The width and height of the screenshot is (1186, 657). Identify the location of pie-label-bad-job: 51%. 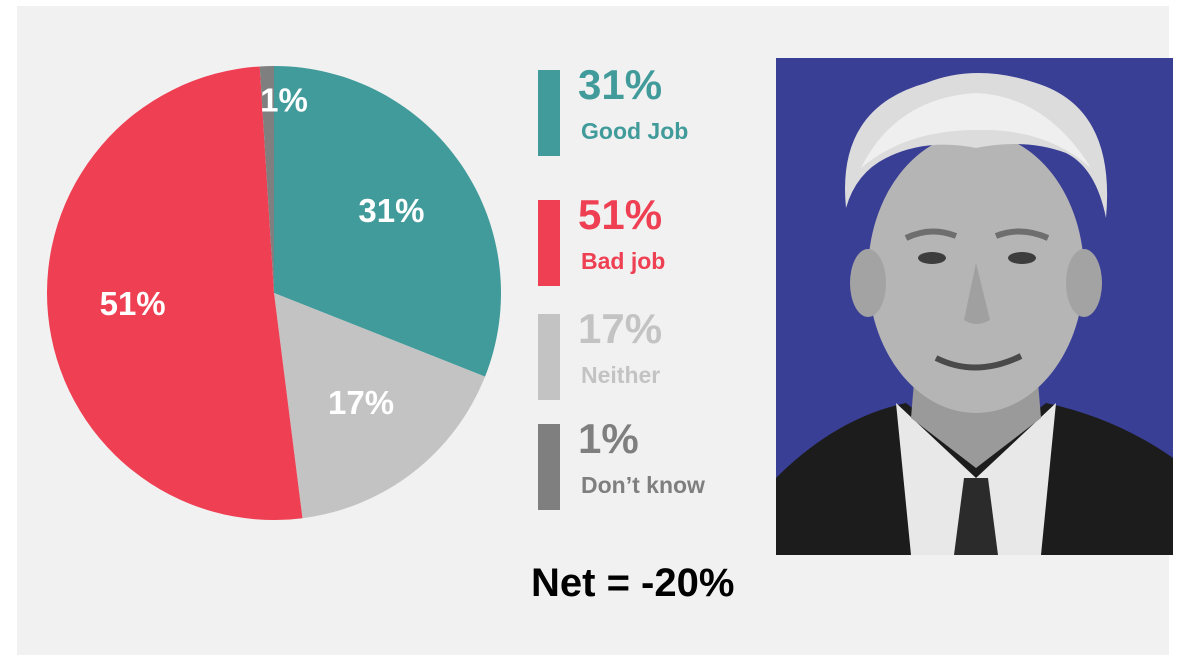
(133, 303).